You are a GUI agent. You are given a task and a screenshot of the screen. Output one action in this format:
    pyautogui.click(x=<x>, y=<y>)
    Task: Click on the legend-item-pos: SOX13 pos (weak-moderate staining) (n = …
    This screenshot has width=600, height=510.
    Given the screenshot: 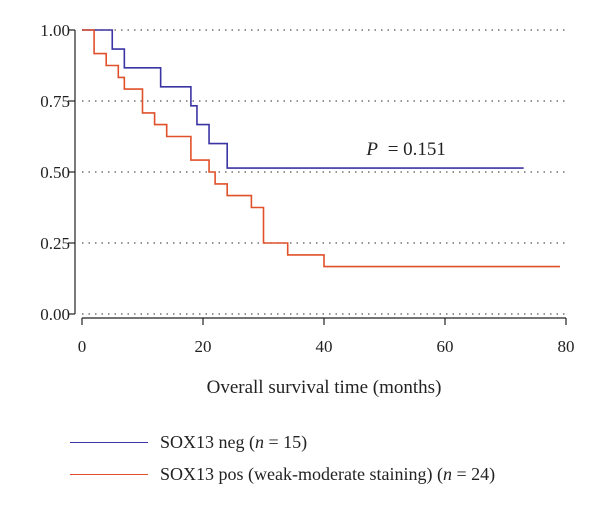 What is the action you would take?
    pyautogui.click(x=282, y=474)
    